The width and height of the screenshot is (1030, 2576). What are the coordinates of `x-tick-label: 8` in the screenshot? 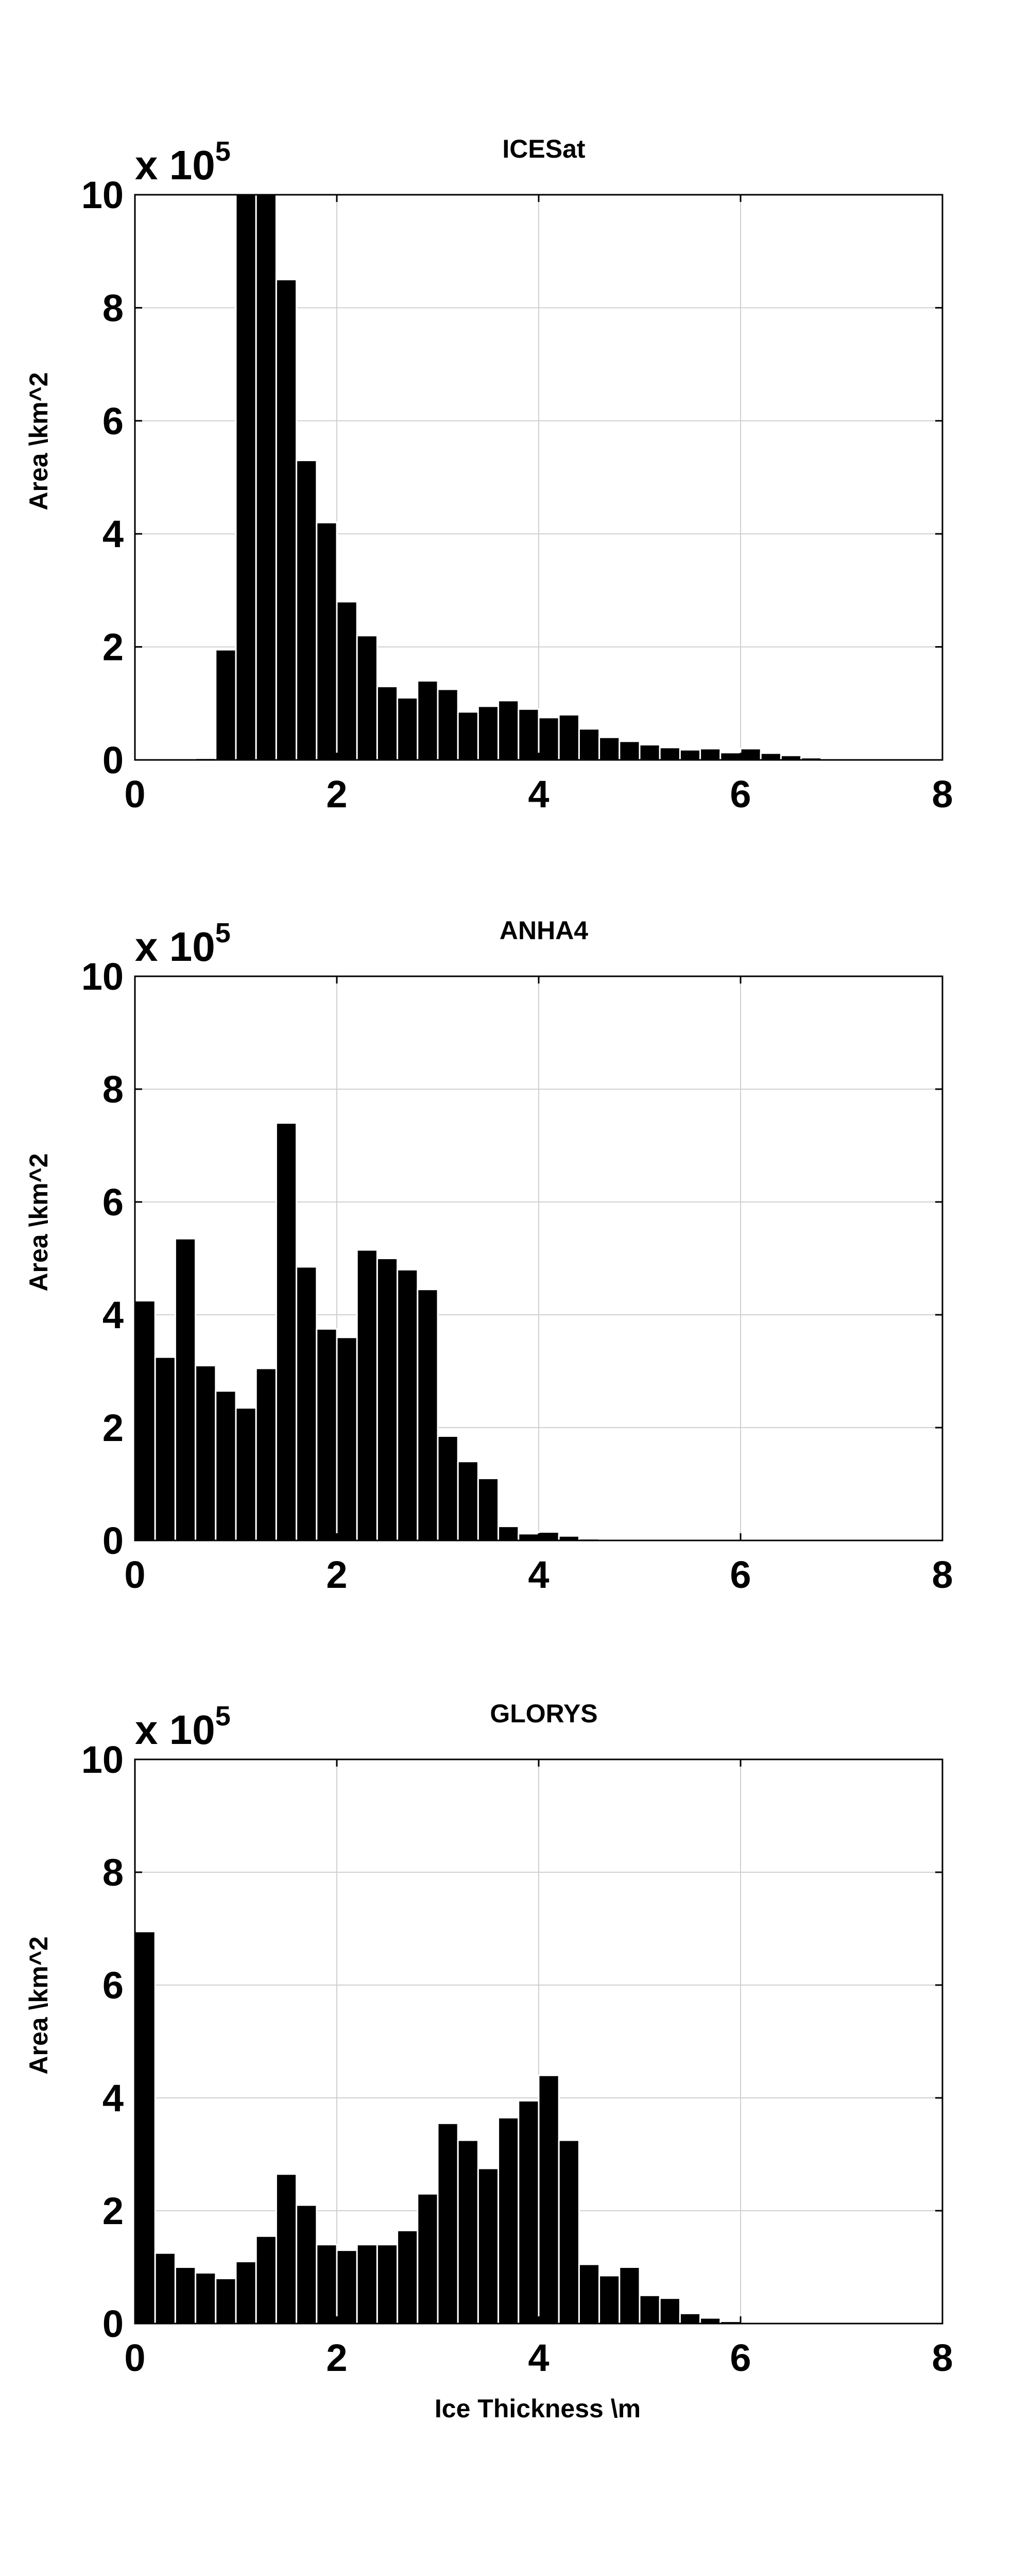 It's located at (942, 2357).